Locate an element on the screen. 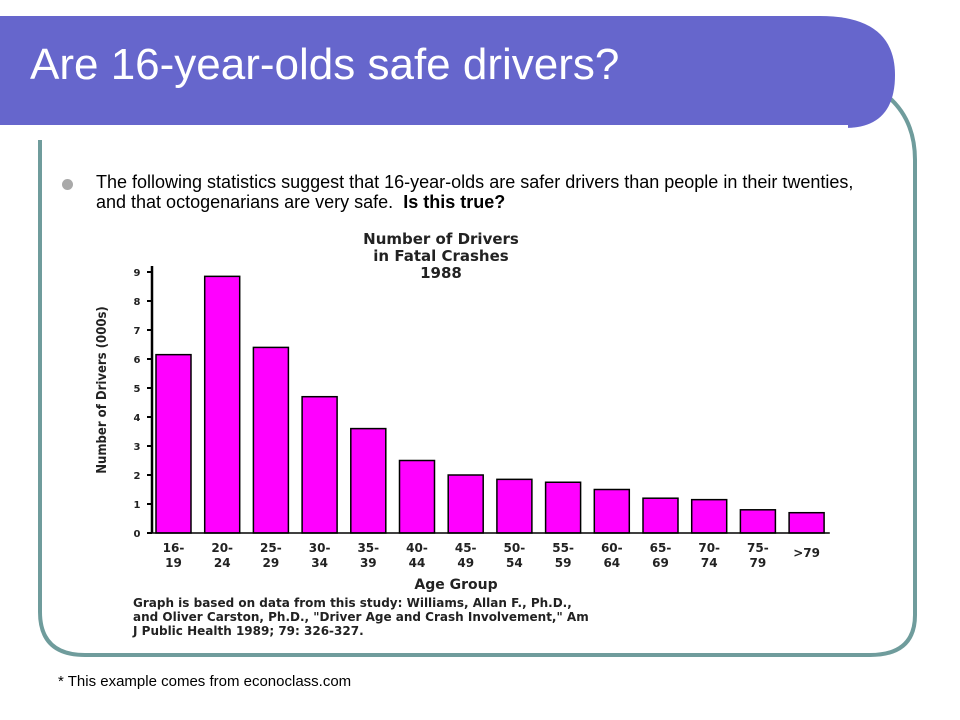 The height and width of the screenshot is (720, 960). slide-title: Are 16-year-olds safe drivers? is located at coordinates (325, 64).